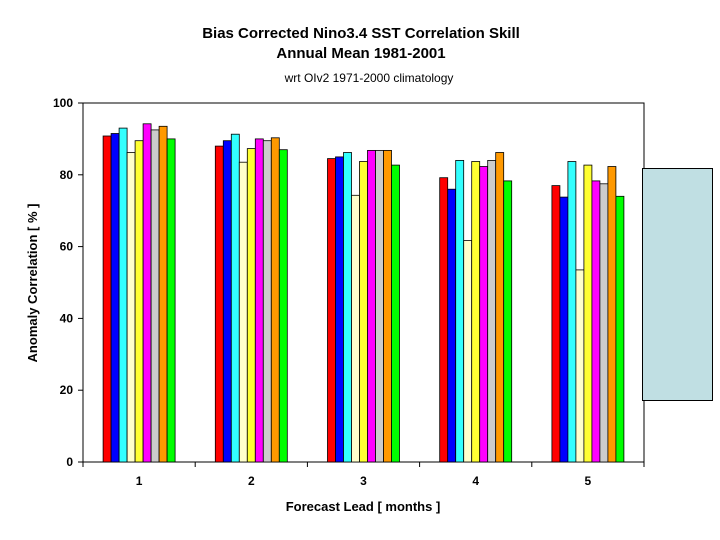 The width and height of the screenshot is (720, 540). Describe the element at coordinates (69, 462) in the screenshot. I see `y-tick-label: 0` at that location.